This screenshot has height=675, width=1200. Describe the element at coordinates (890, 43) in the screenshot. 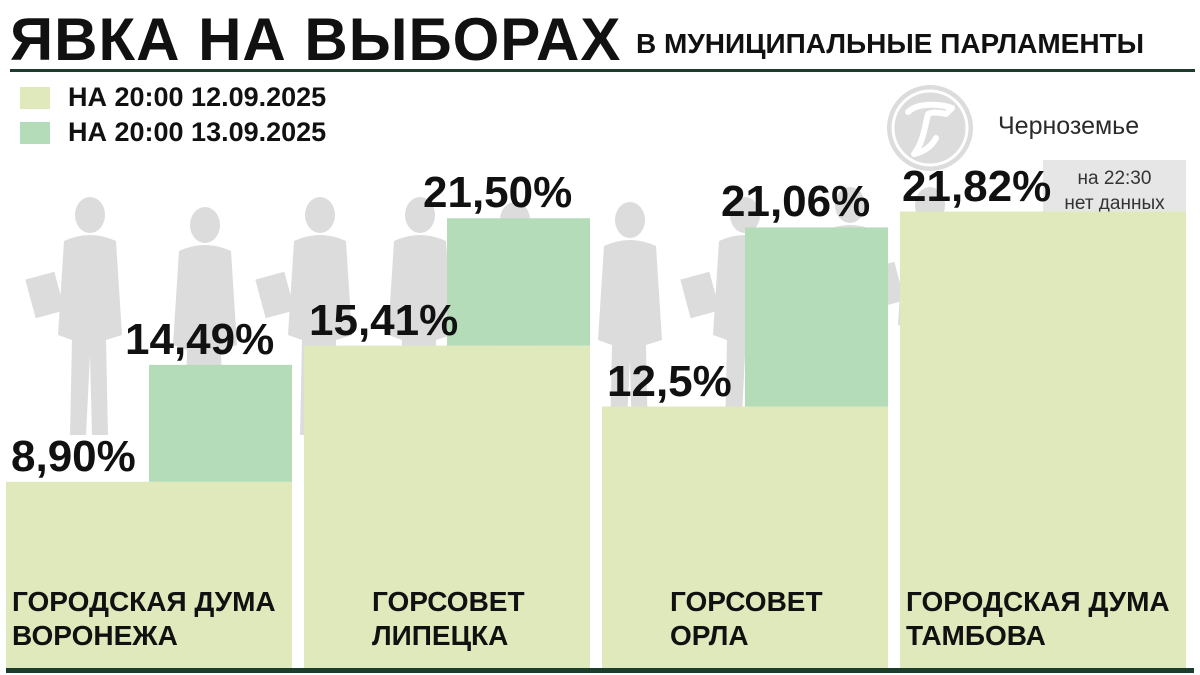

I see `page-subtitle: В МУНИЦИПАЛЬНЫЕ ПАРЛАМЕНТЫ` at that location.